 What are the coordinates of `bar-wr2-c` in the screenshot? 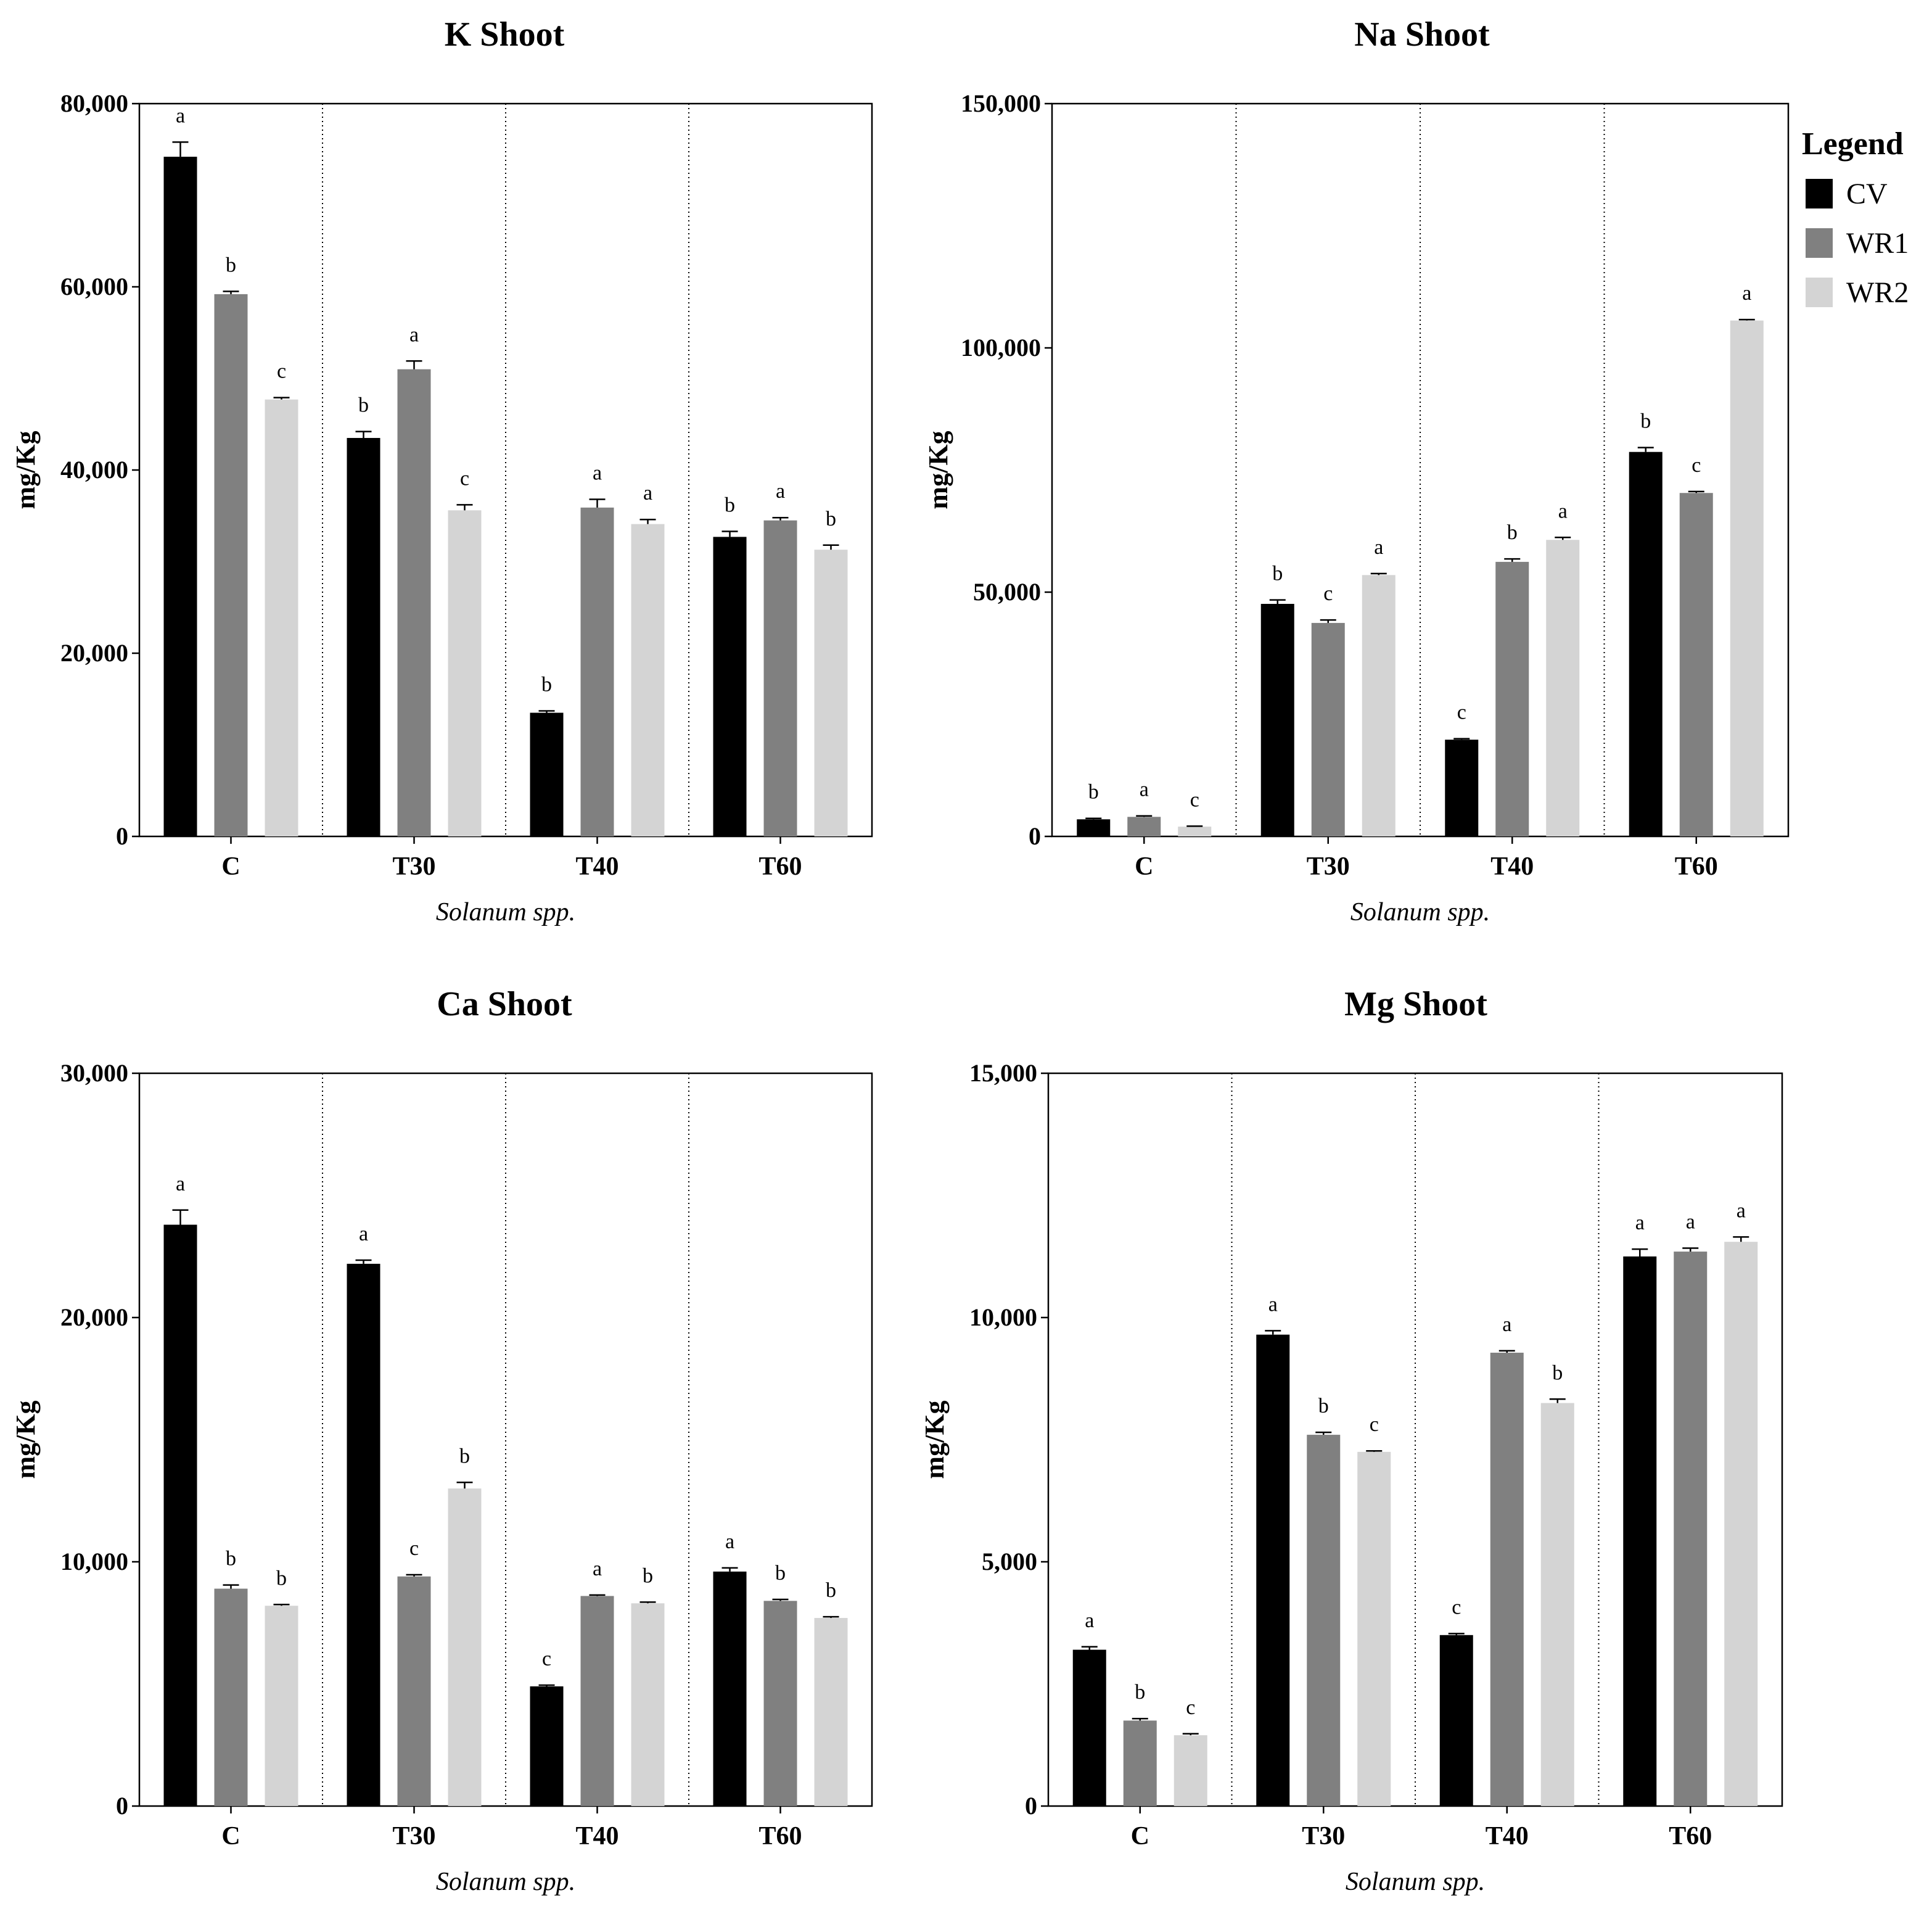 It's located at (1195, 831).